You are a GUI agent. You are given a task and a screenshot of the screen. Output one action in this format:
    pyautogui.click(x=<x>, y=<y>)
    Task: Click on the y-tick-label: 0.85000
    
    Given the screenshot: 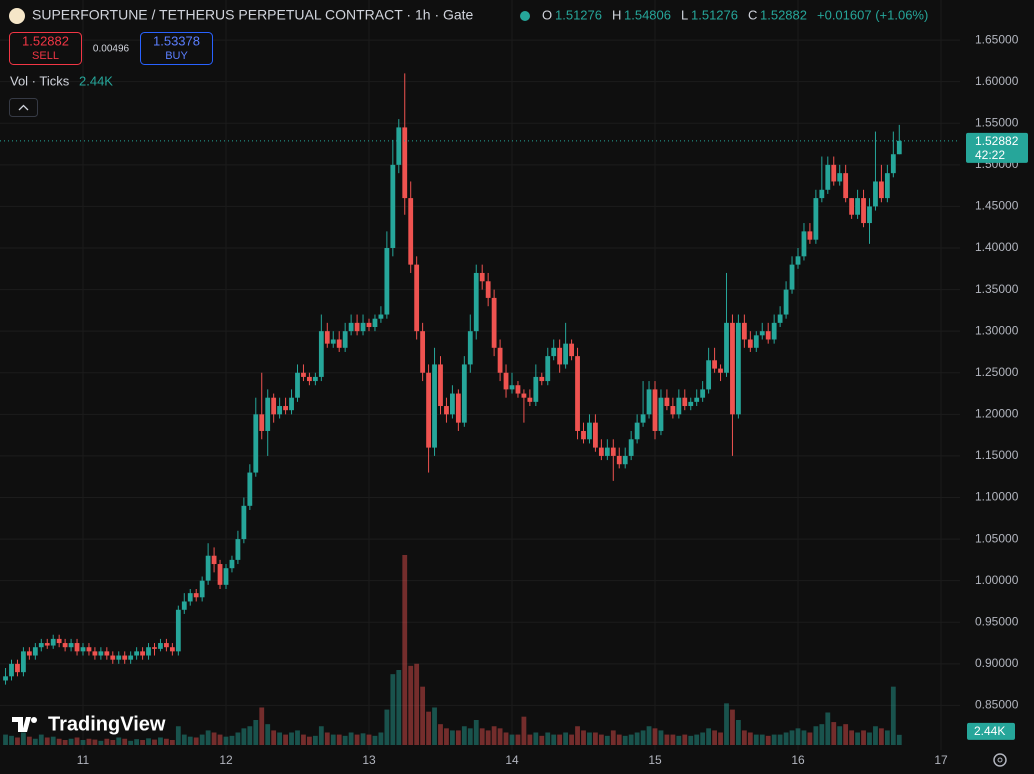 What is the action you would take?
    pyautogui.click(x=997, y=705)
    